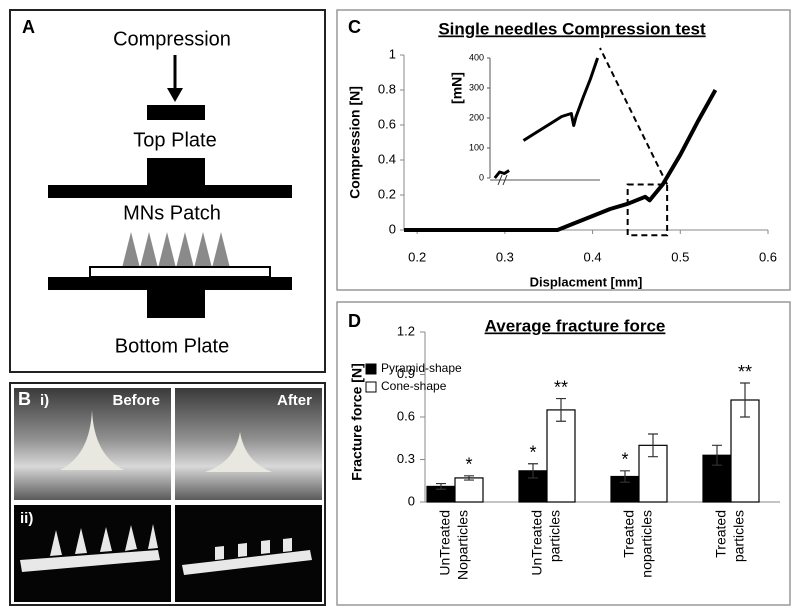  I want to click on x-tick-label: 0.2, so click(417, 256).